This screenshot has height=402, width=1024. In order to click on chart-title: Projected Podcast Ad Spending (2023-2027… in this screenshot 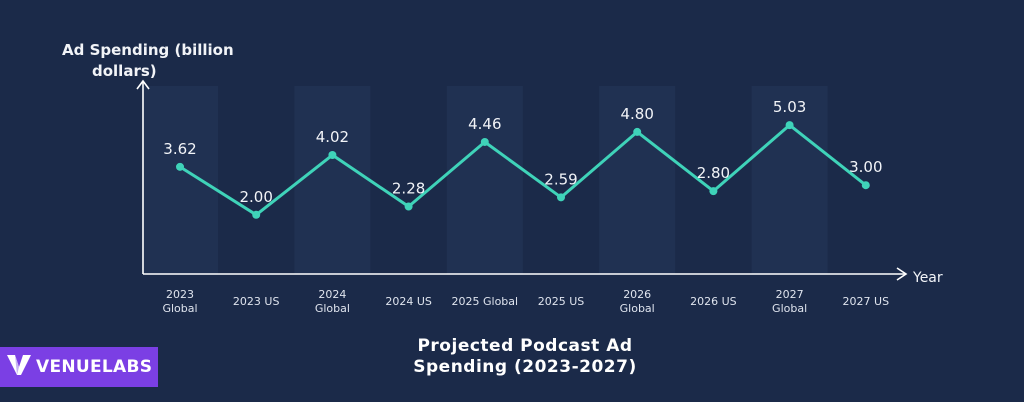, I will do `click(525, 357)`.